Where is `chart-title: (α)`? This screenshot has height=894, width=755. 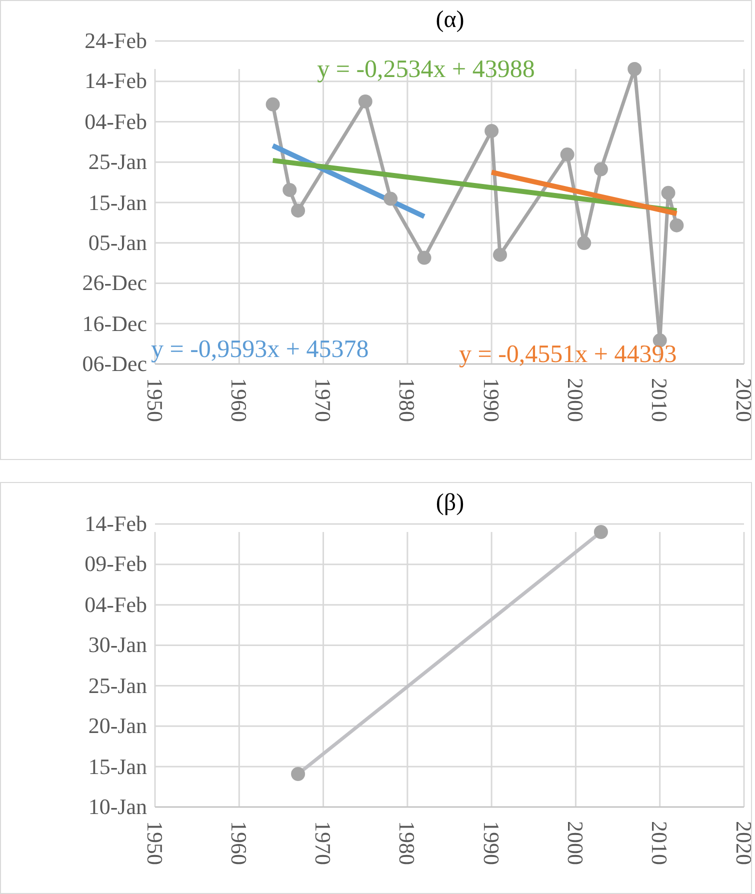
chart-title: (α) is located at coordinates (450, 20).